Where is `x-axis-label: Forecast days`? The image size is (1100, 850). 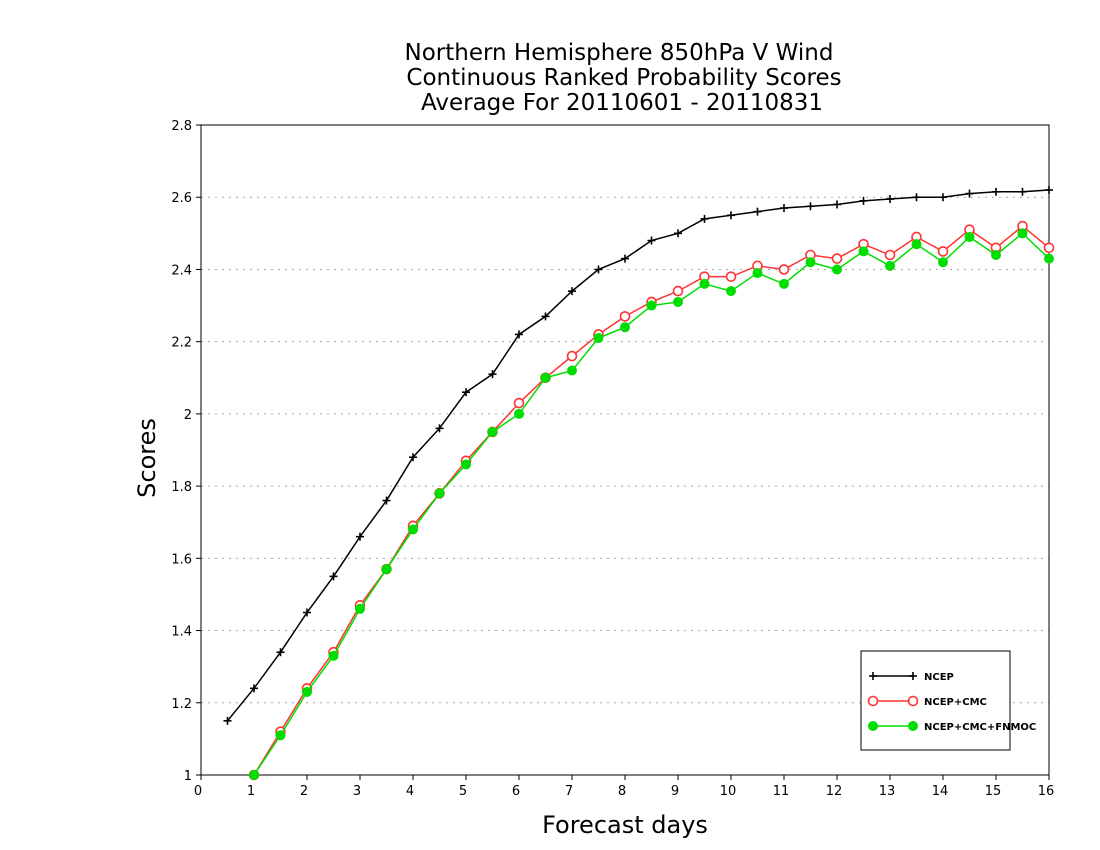
x-axis-label: Forecast days is located at coordinates (625, 825).